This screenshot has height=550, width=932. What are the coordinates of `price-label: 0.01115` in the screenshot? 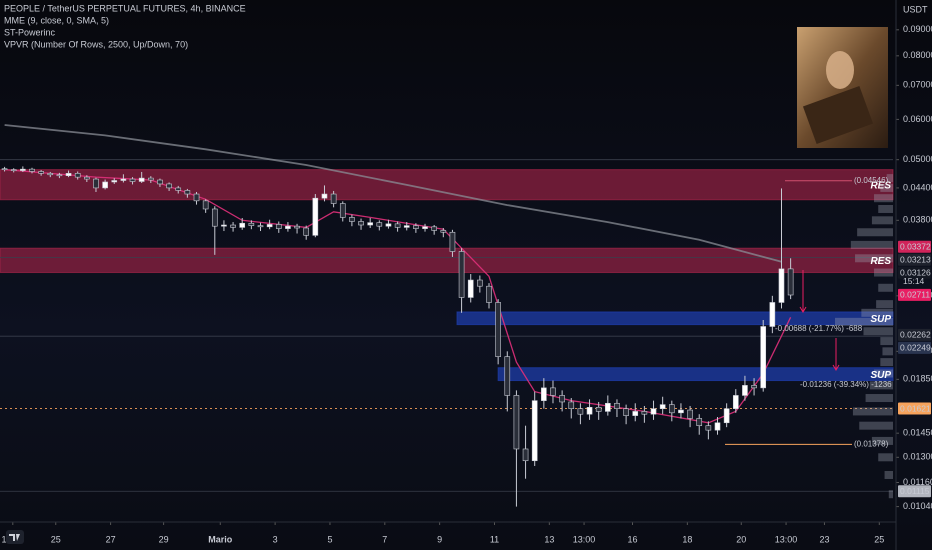 It's located at (915, 491).